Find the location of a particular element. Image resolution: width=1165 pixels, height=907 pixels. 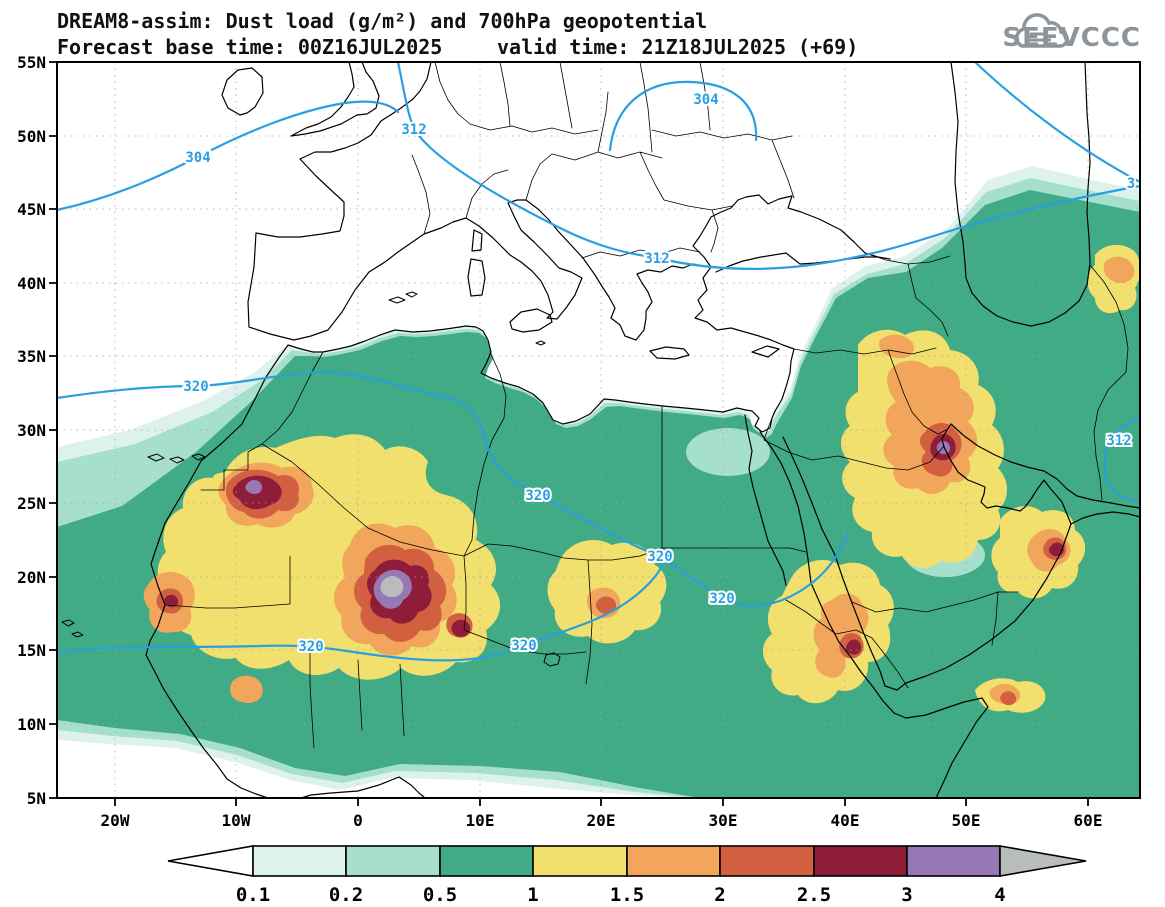

colorbar-tick-label: 1 is located at coordinates (532, 895).